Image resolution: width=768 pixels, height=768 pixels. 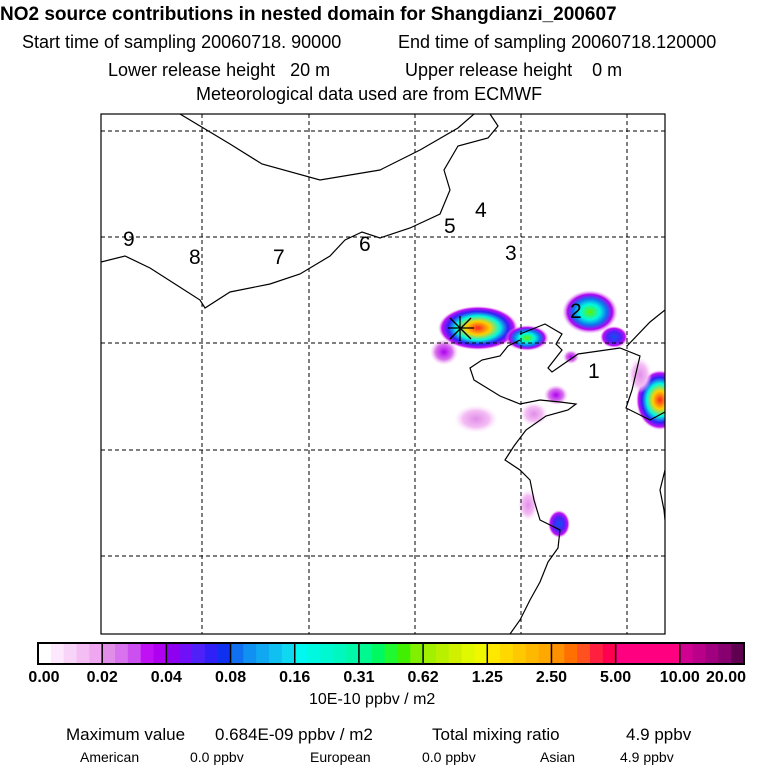 What do you see at coordinates (129, 239) in the screenshot?
I see `track-label: 9` at bounding box center [129, 239].